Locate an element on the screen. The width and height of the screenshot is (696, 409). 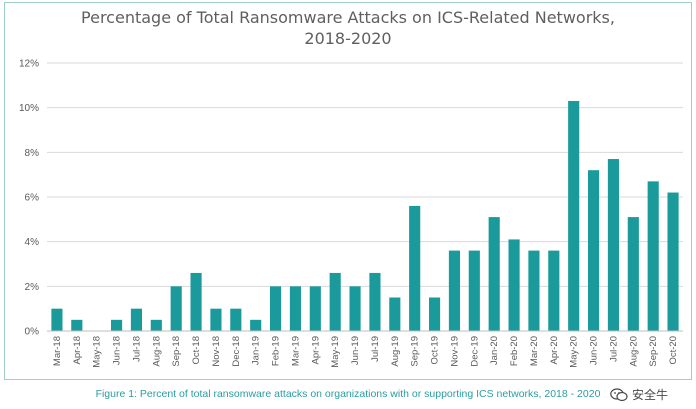
x-tick-label: Aug-18 is located at coordinates (156, 351).